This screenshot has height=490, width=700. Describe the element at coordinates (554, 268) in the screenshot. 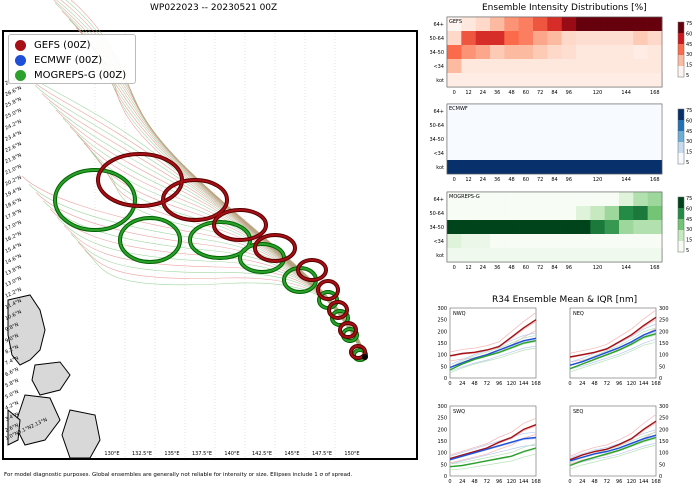

I see `intensity-x-label: 84` at that location.